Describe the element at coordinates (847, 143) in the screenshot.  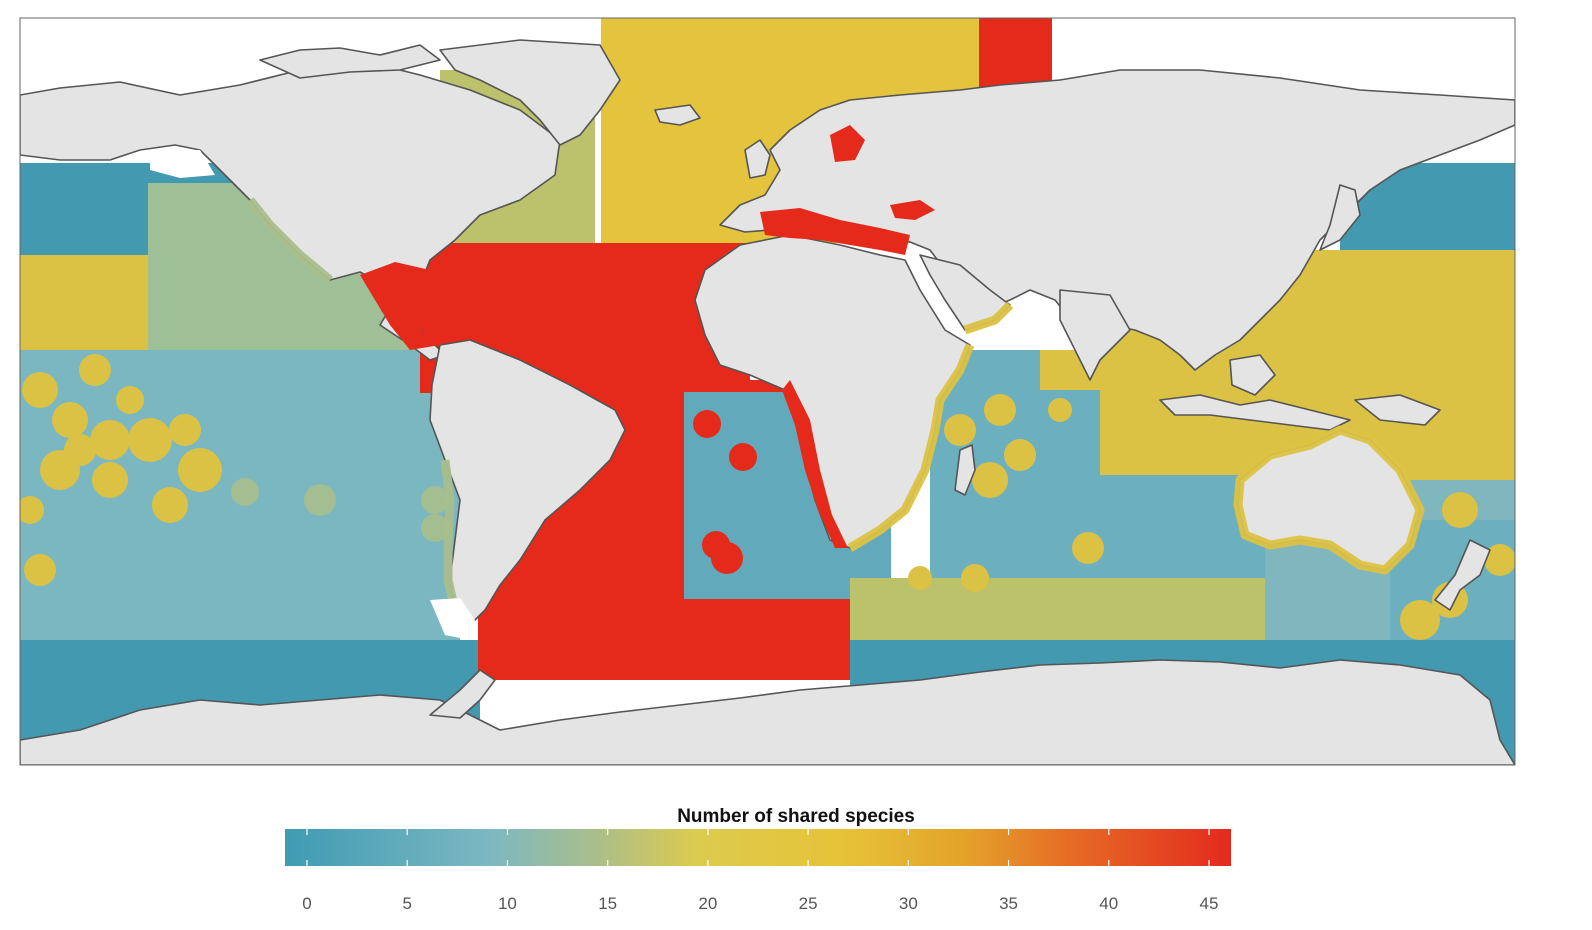
I see `baltic-red` at that location.